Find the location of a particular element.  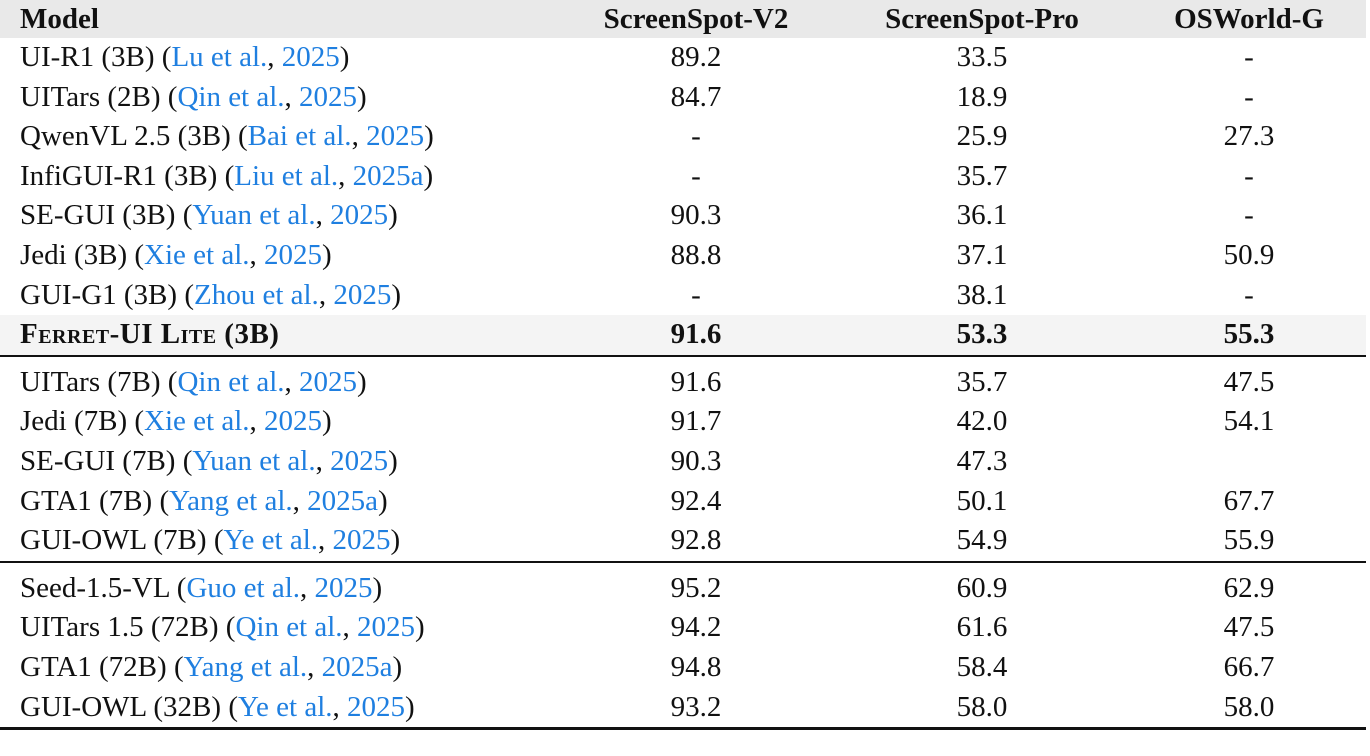

screenspot-pro-score: 58.0 is located at coordinates (982, 709).